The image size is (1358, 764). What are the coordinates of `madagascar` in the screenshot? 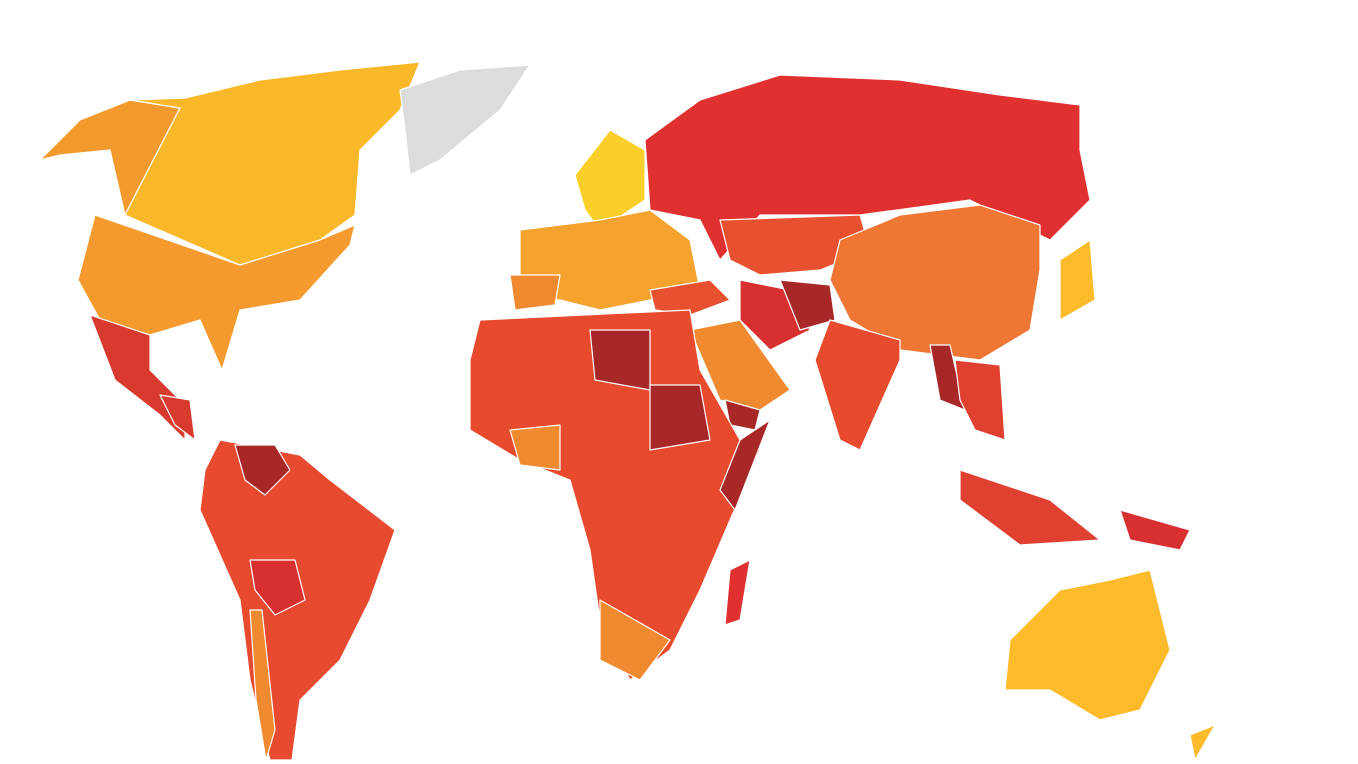 It's located at (737, 592).